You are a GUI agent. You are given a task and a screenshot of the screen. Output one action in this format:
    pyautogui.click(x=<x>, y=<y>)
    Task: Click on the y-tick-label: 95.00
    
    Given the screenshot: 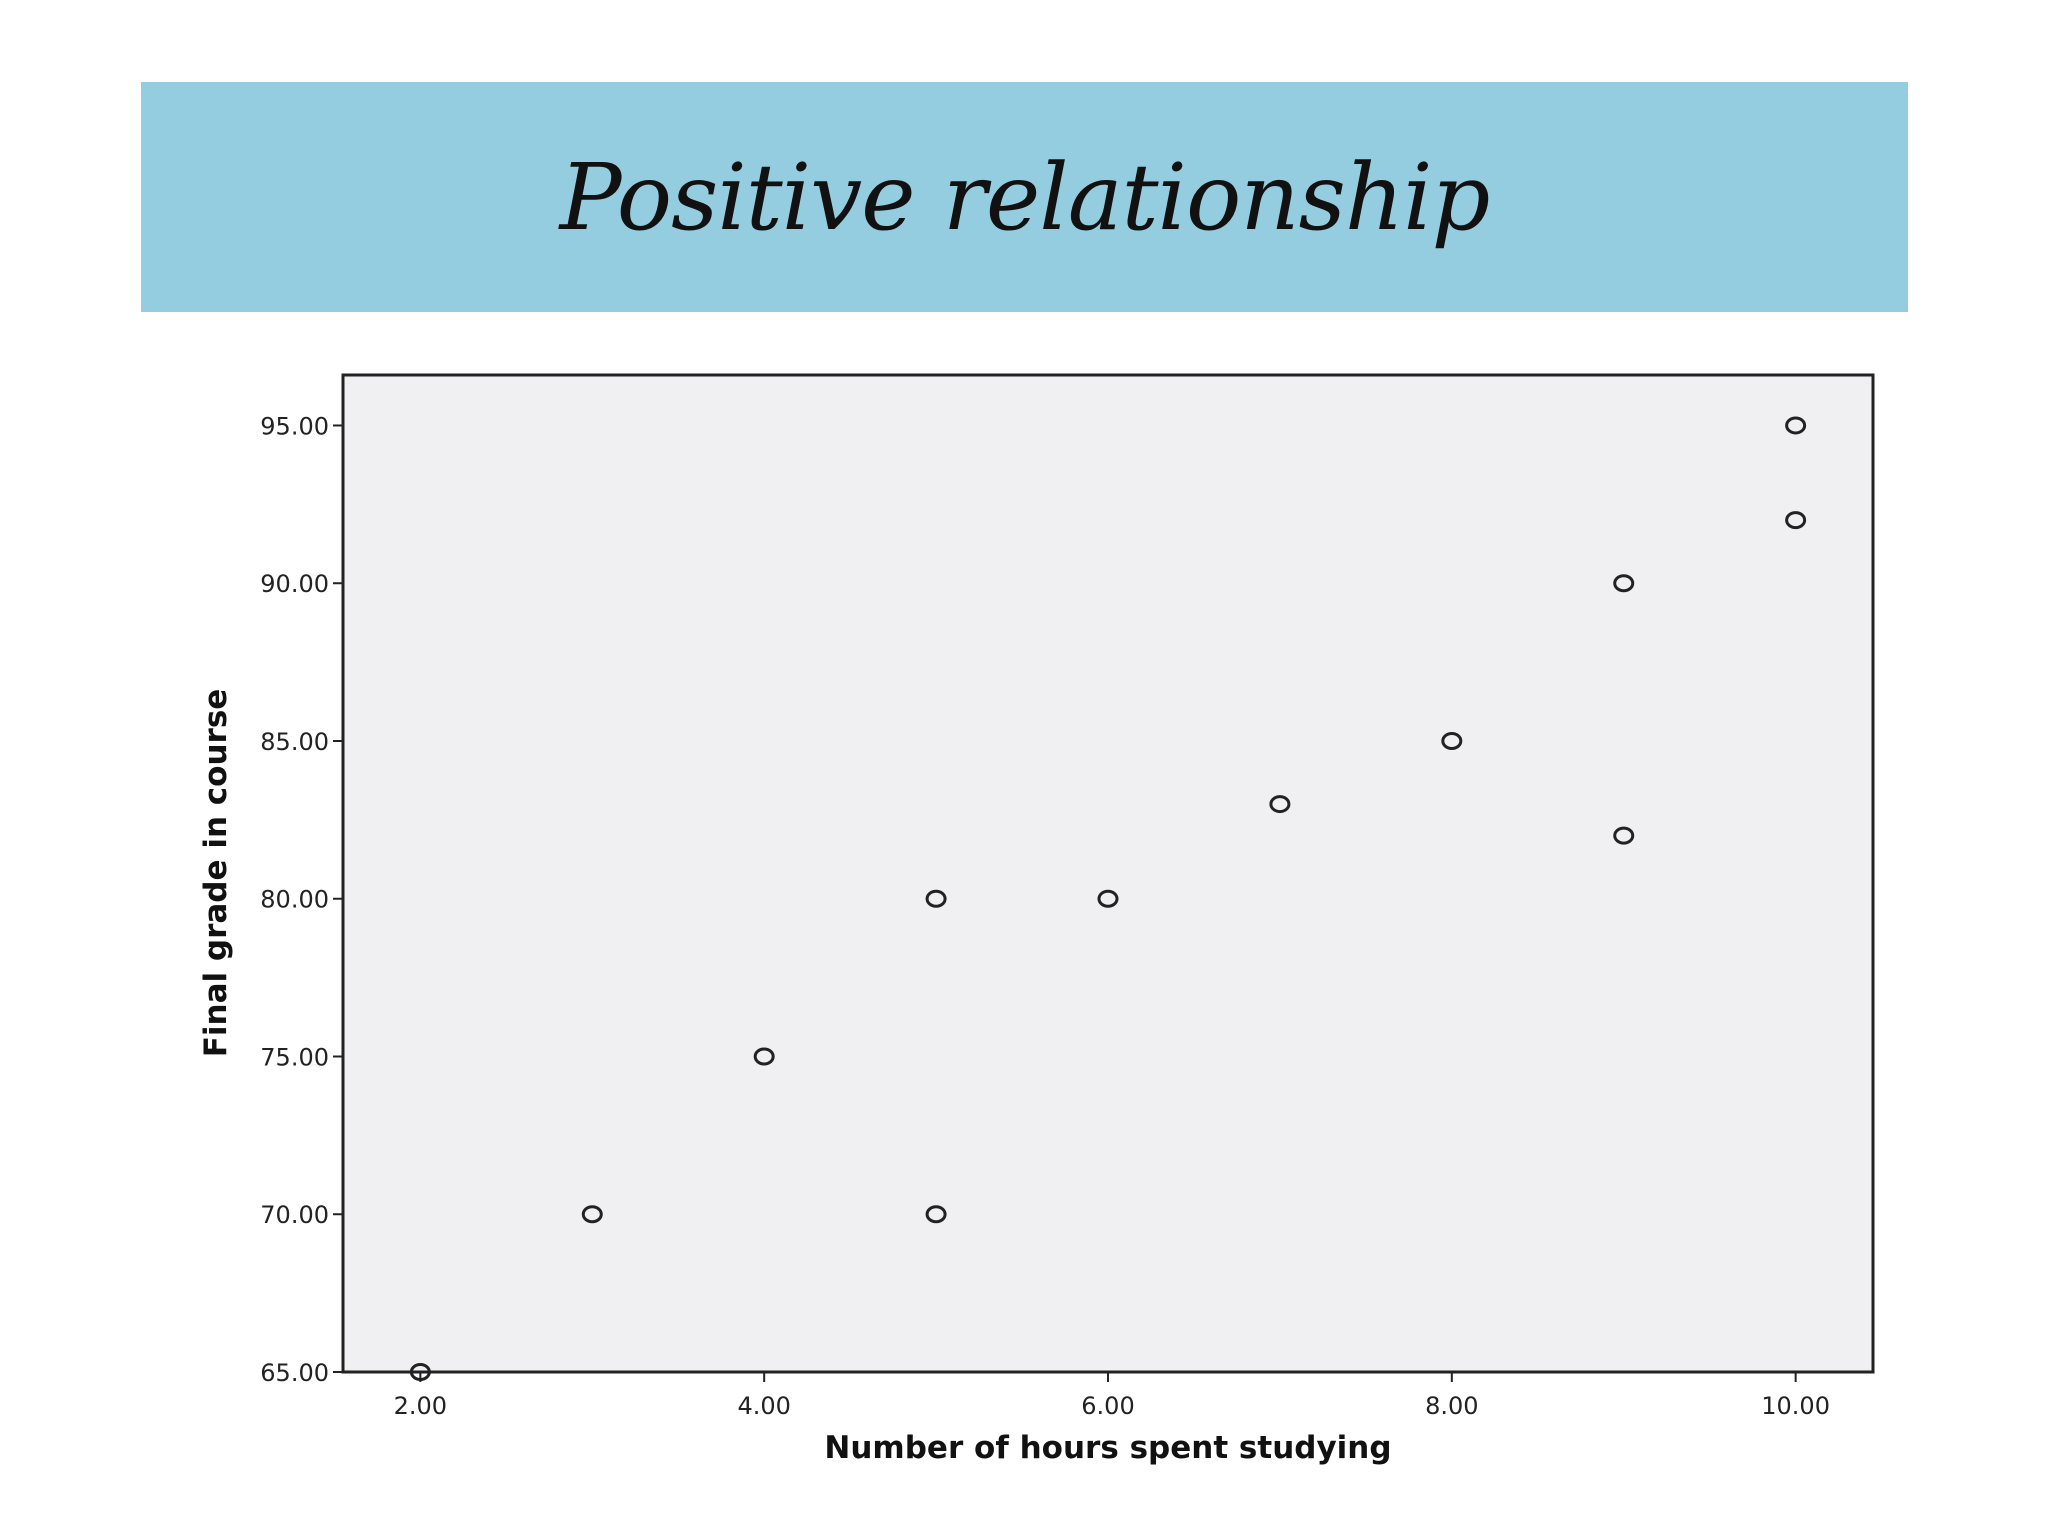 What is the action you would take?
    pyautogui.click(x=294, y=426)
    